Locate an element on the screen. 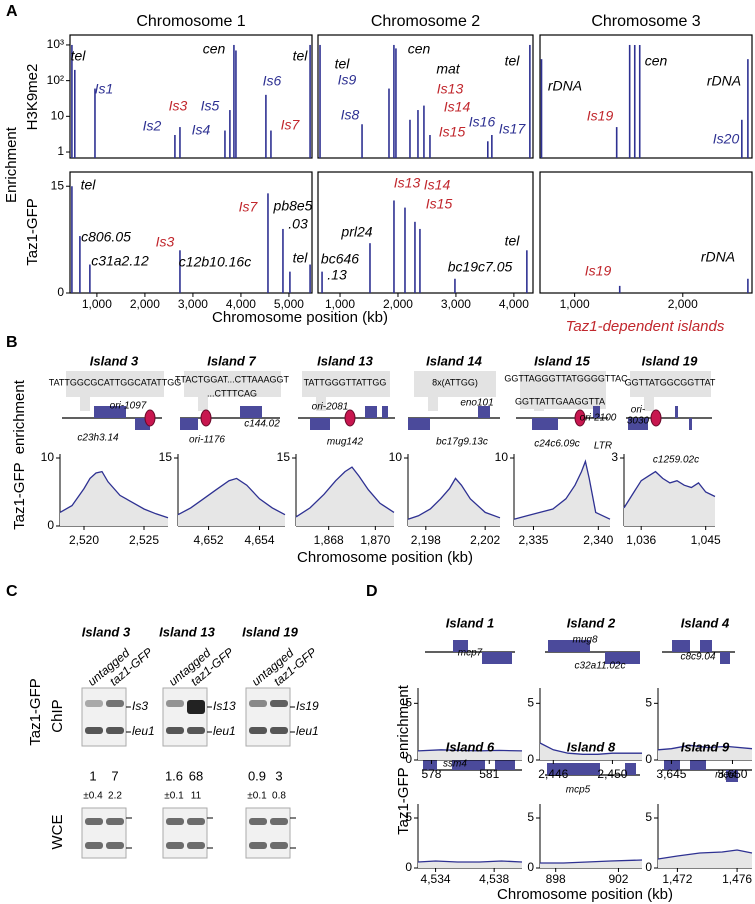  x-tick-label: 1,476 is located at coordinates (737, 879).